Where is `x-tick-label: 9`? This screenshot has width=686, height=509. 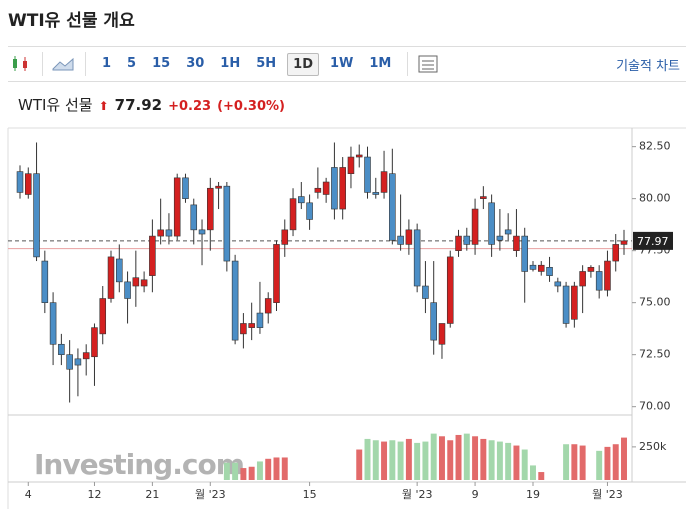 x-tick-label: 9 is located at coordinates (475, 494).